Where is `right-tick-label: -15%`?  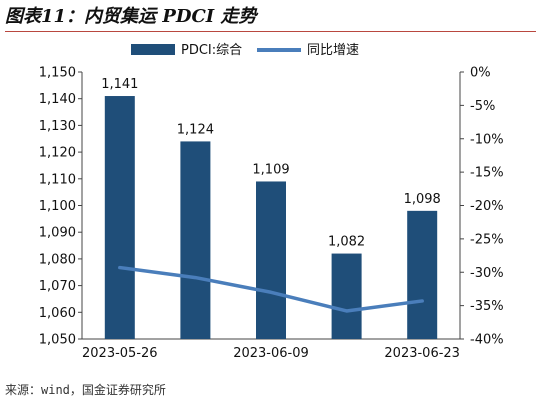
right-tick-label: -15% is located at coordinates (487, 173).